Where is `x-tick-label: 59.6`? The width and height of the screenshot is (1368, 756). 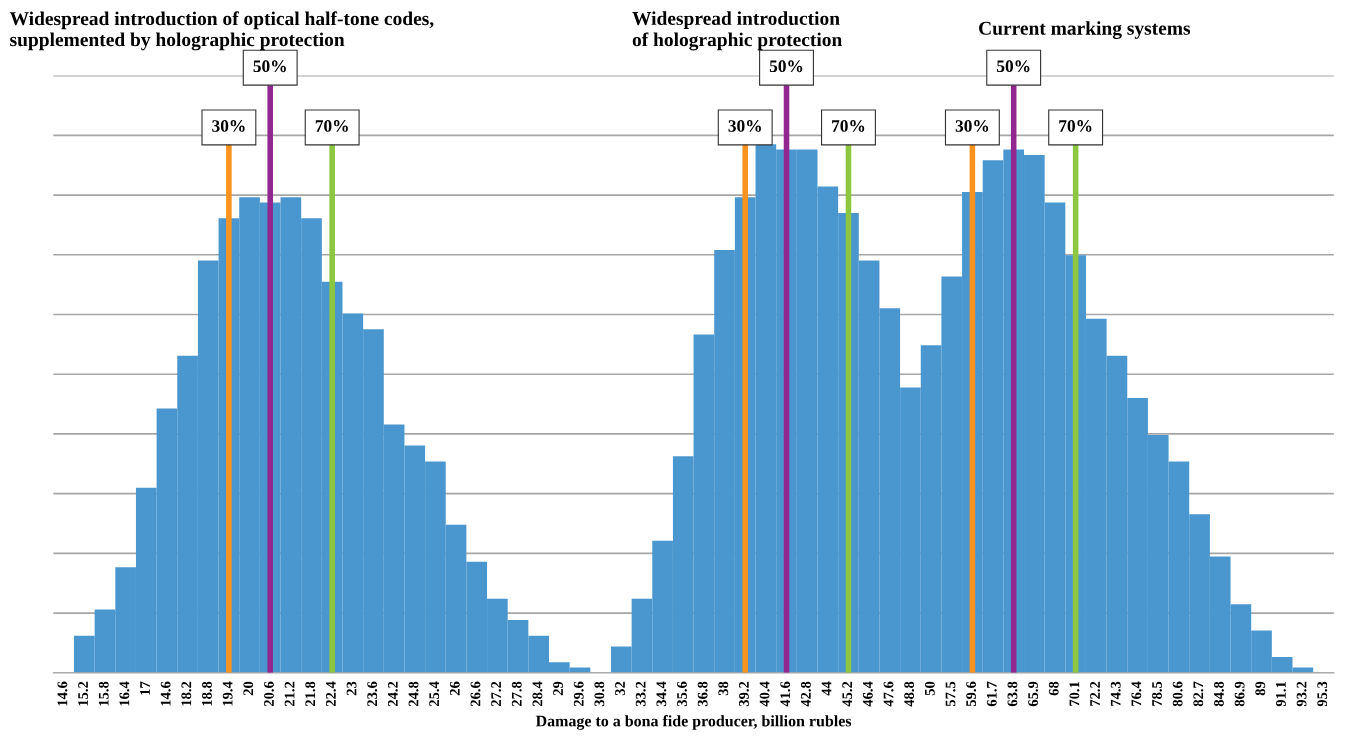
x-tick-label: 59.6 is located at coordinates (971, 694).